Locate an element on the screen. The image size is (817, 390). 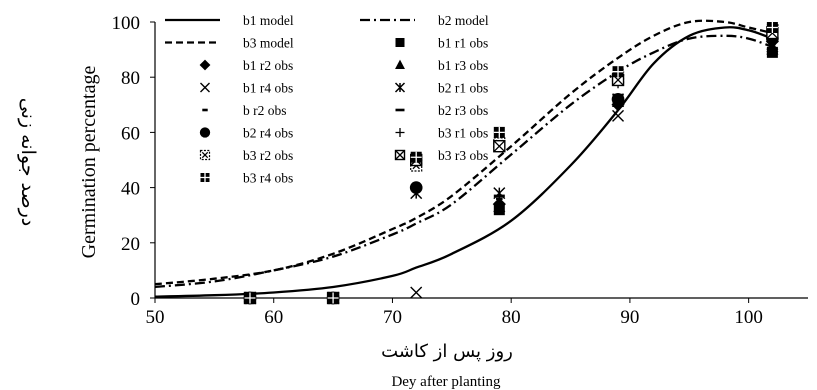
x-axis-label: Dey after planting is located at coordinates (446, 382).